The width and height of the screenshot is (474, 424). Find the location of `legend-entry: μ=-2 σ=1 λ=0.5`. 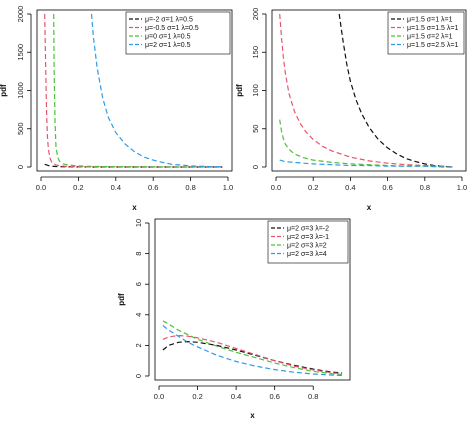

legend-entry: μ=-2 σ=1 λ=0.5 is located at coordinates (169, 20).